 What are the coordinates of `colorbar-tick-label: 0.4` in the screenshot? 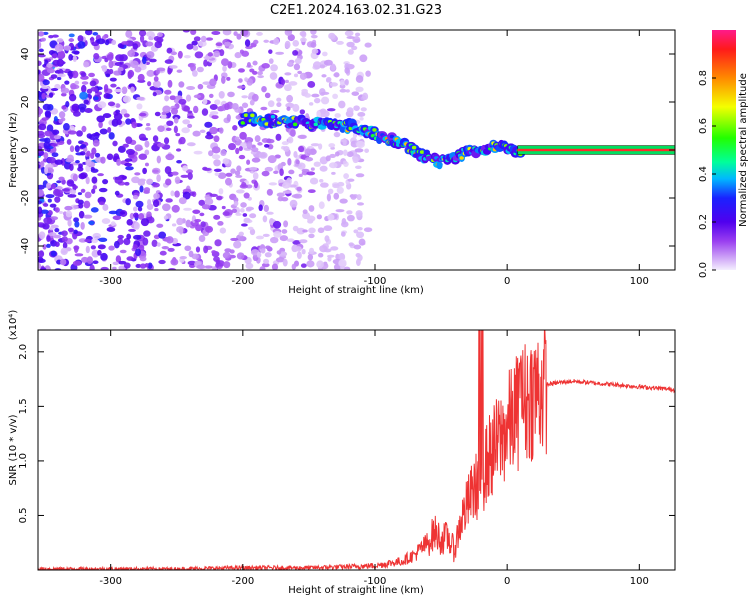 It's located at (703, 174).